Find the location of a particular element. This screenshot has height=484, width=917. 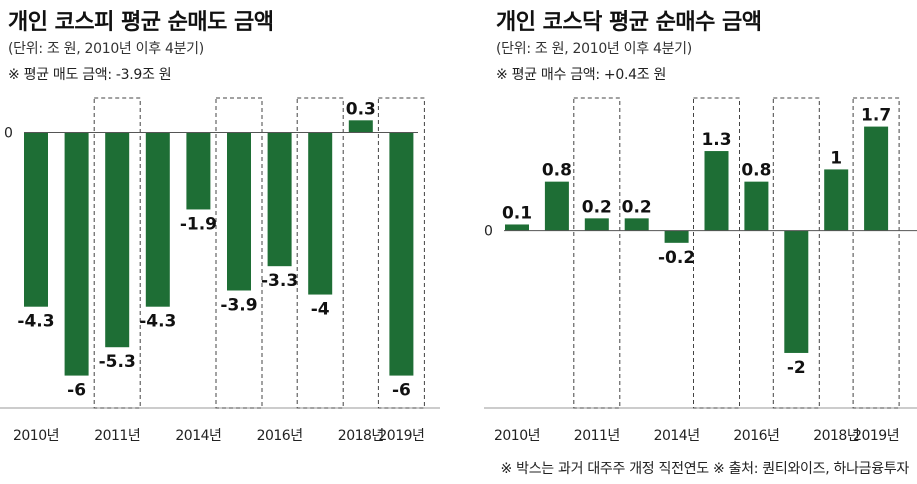

right-data-label: 1 is located at coordinates (836, 158).